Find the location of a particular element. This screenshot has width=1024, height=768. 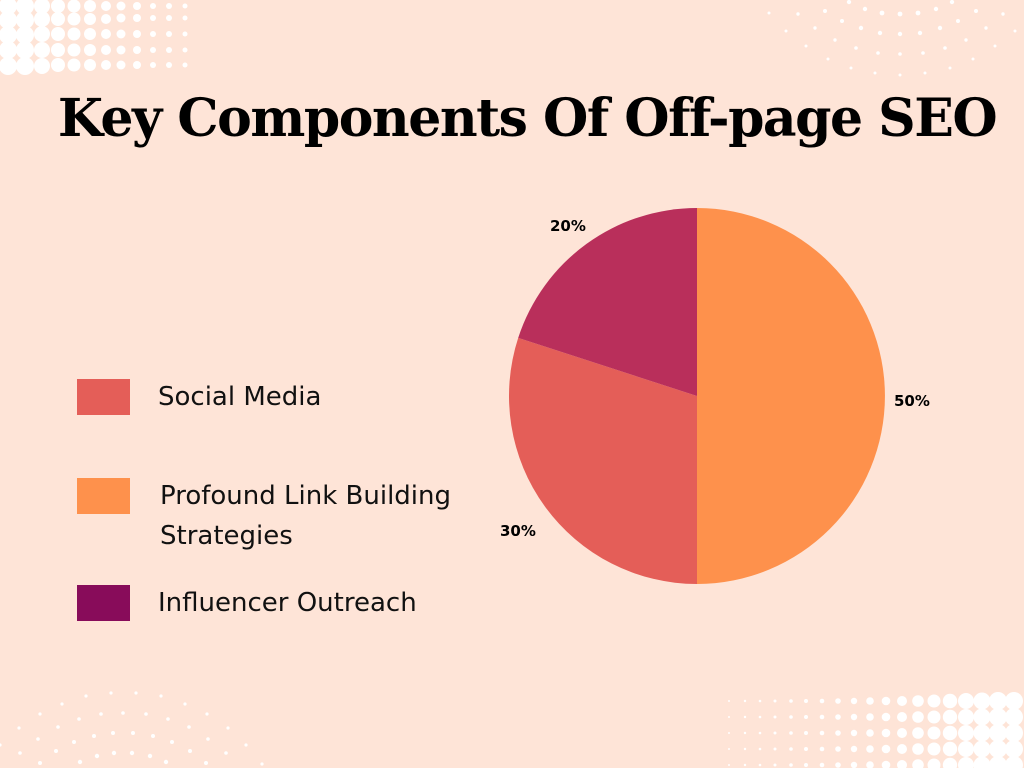

scattered-dots-bottom-left is located at coordinates (132, 728).